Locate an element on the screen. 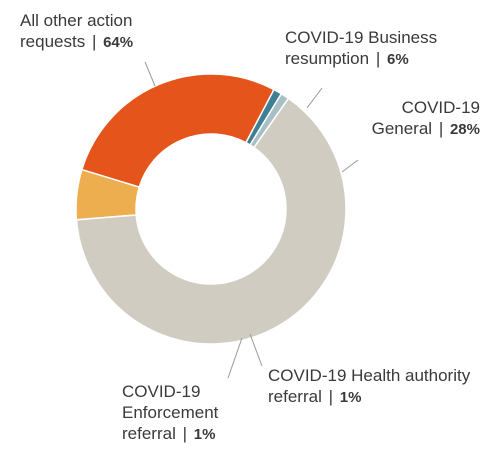 Image resolution: width=494 pixels, height=451 pixels. label-name: COVID-19 Enforcement referral is located at coordinates (170, 412).